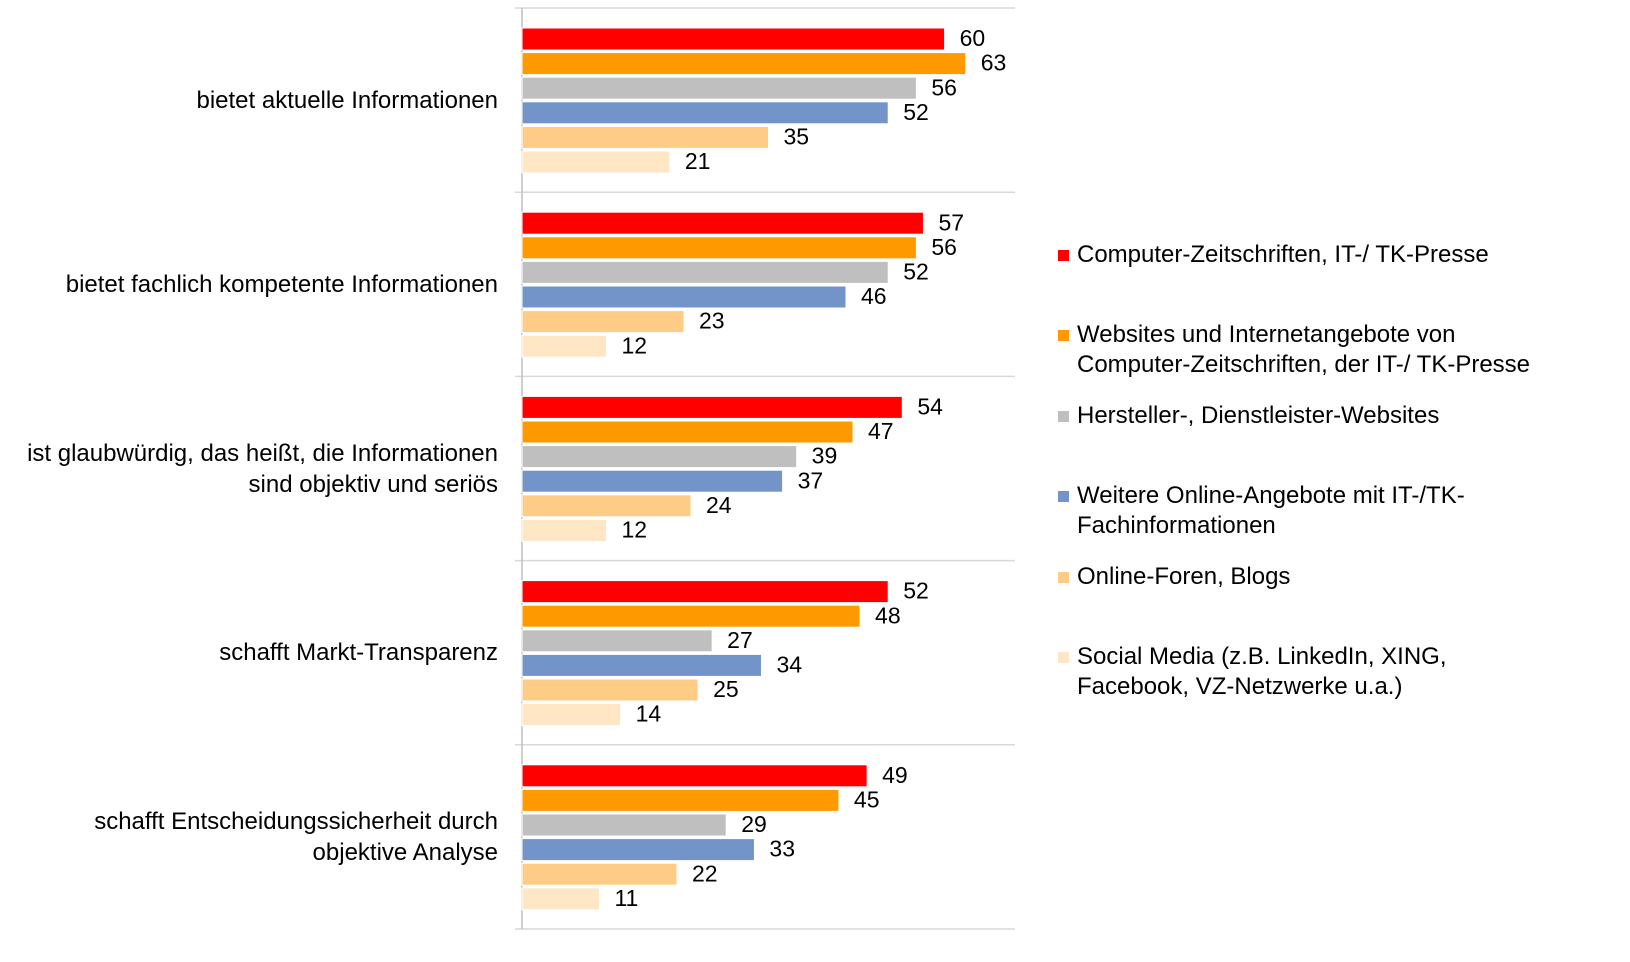 Image resolution: width=1630 pixels, height=962 pixels. What do you see at coordinates (698, 161) in the screenshot?
I see `value-label: 21` at bounding box center [698, 161].